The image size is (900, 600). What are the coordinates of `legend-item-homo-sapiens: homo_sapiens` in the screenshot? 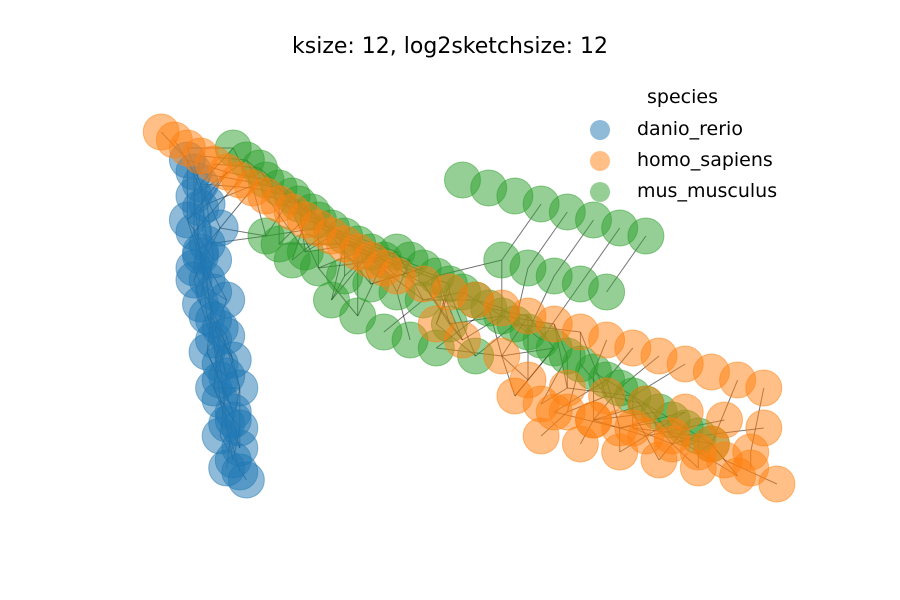 It's located at (700, 160).